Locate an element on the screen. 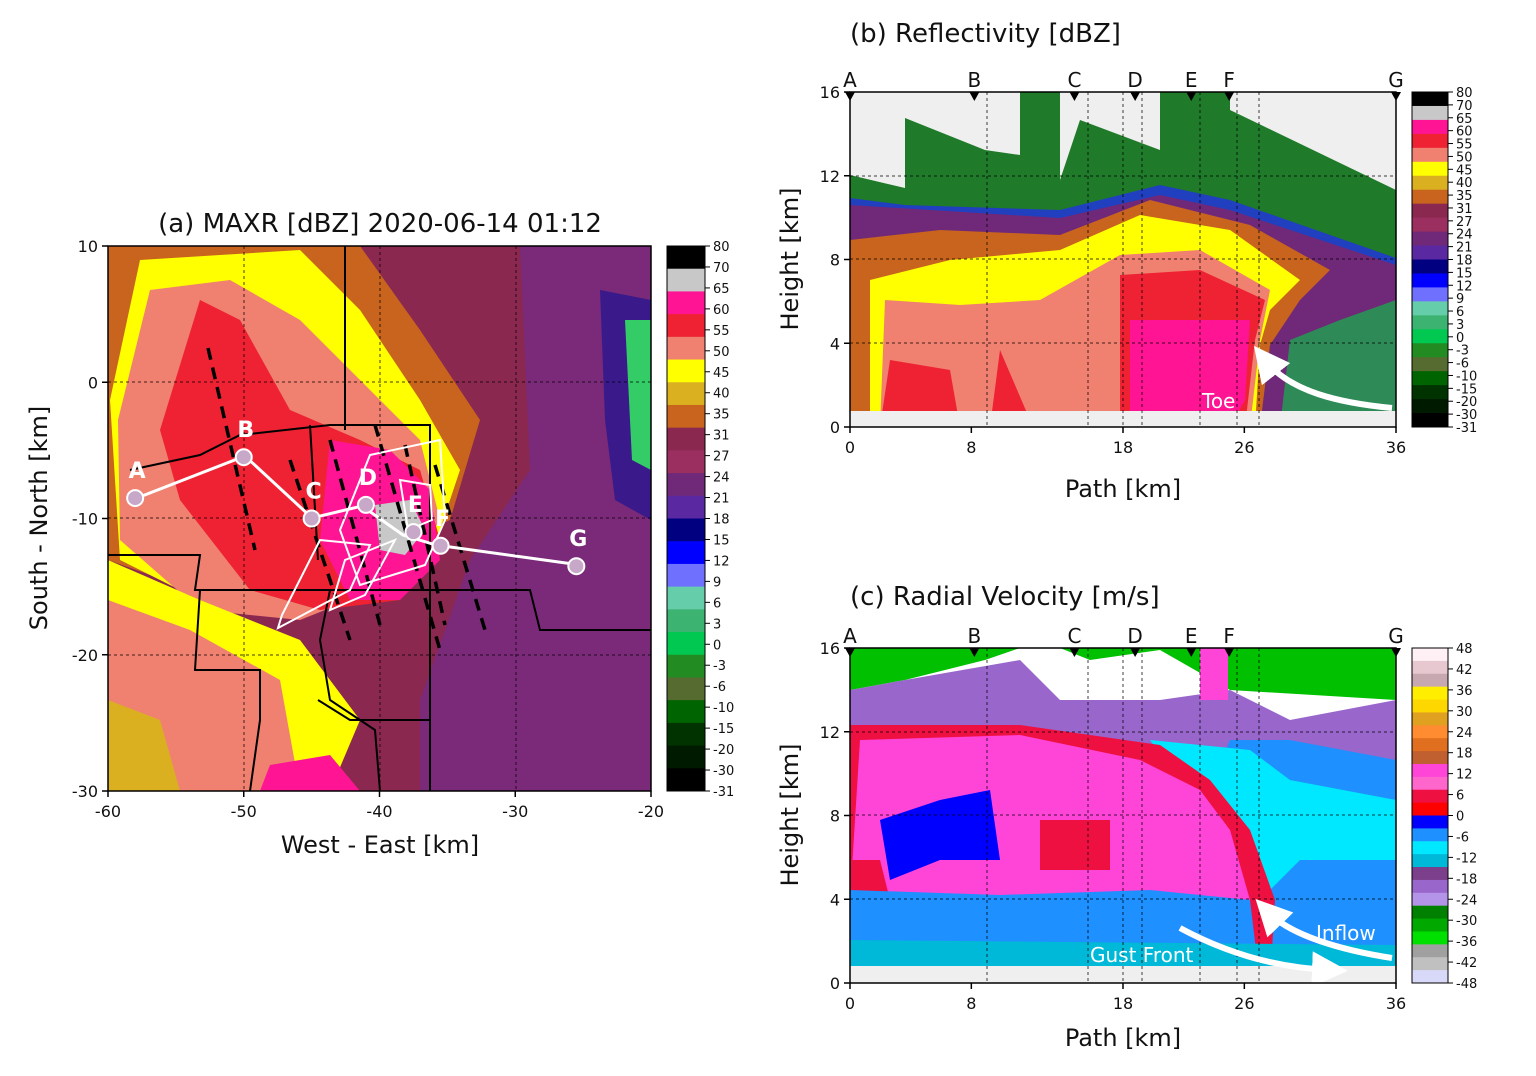 This screenshot has width=1536, height=1076. panel-a-x-ticks: -60 -50 -40 -30 -20 is located at coordinates (379, 806).